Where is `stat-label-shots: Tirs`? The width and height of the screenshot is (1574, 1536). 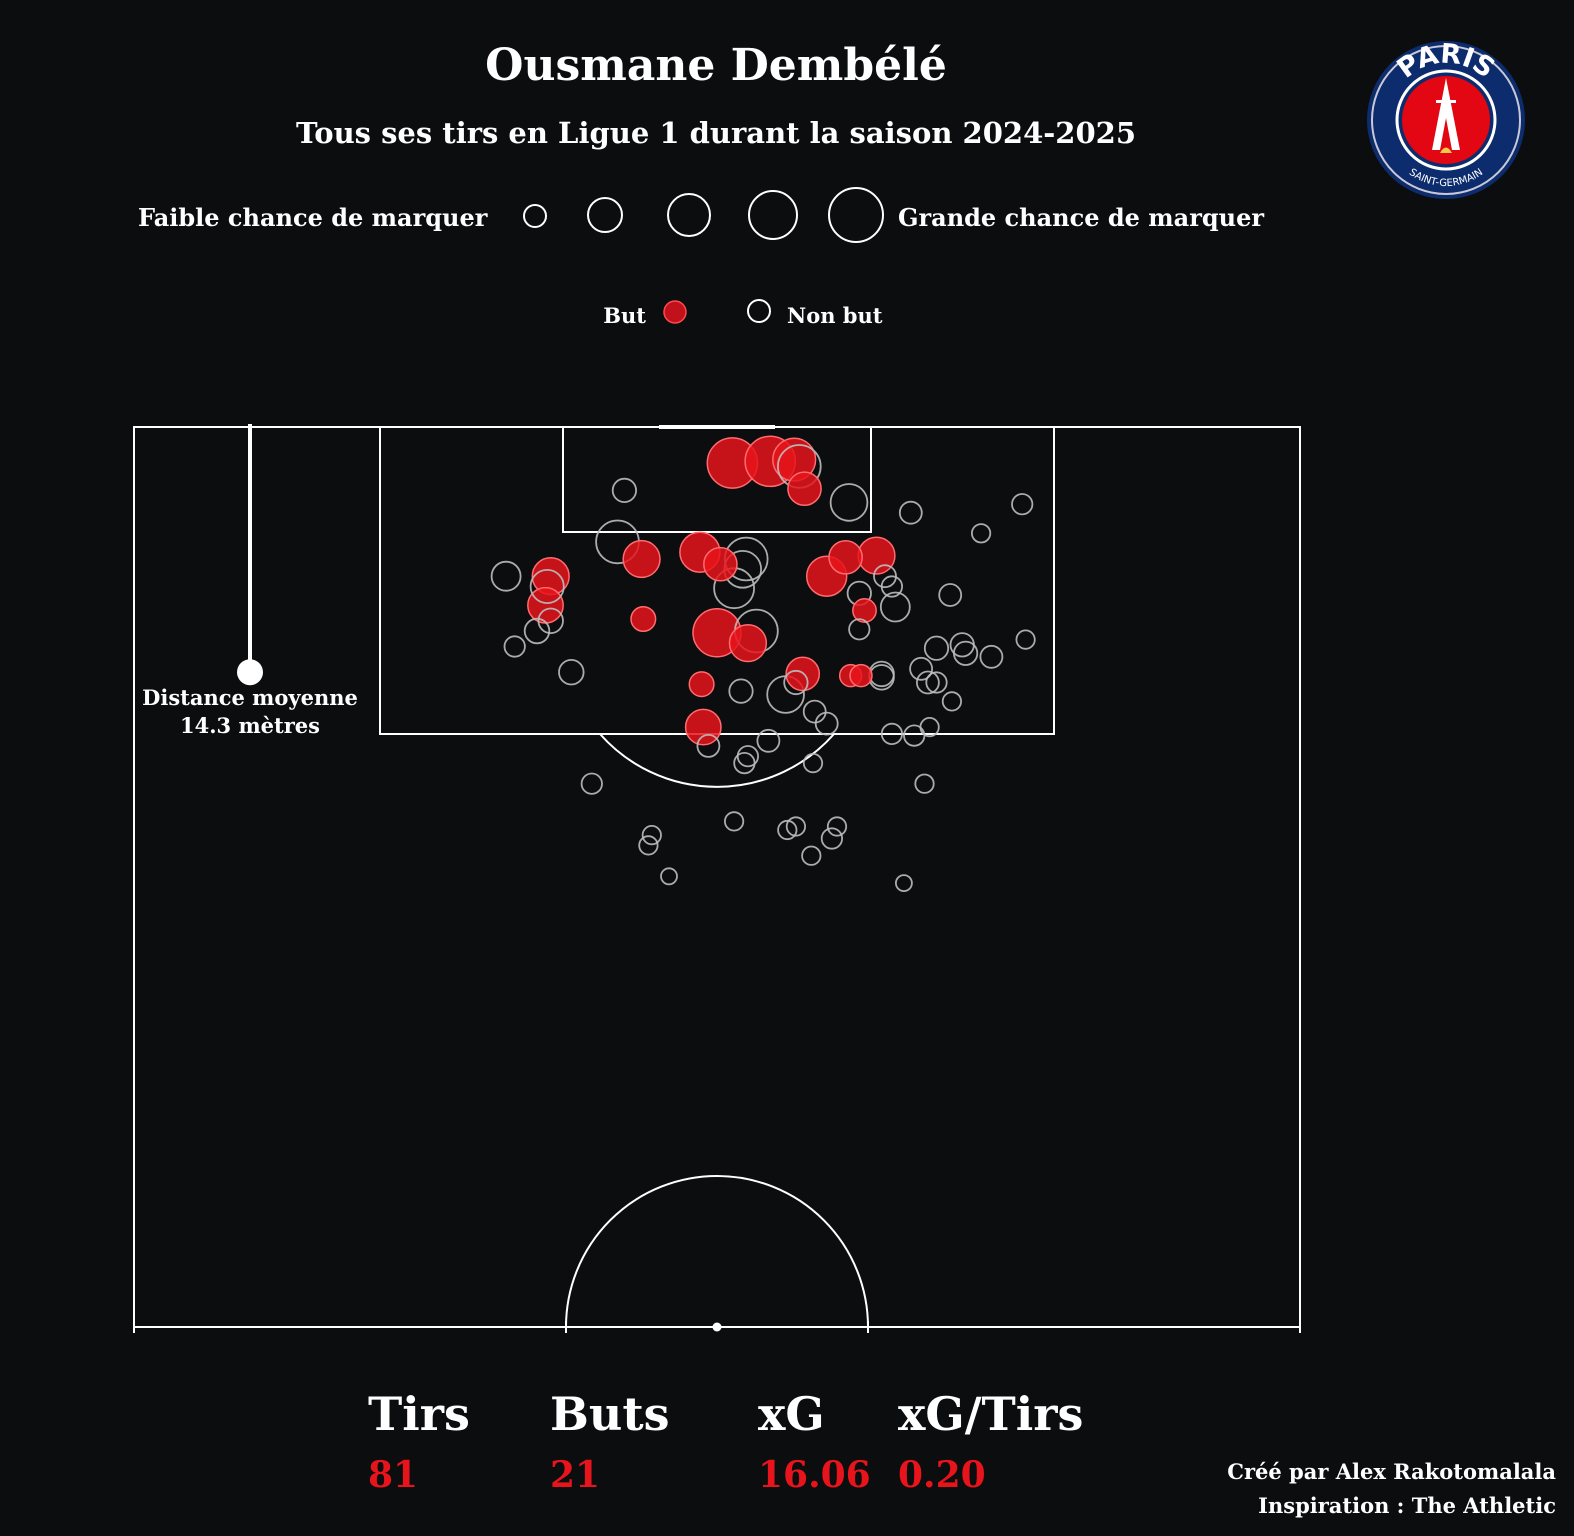
stat-label-shots: Tirs is located at coordinates (419, 1414).